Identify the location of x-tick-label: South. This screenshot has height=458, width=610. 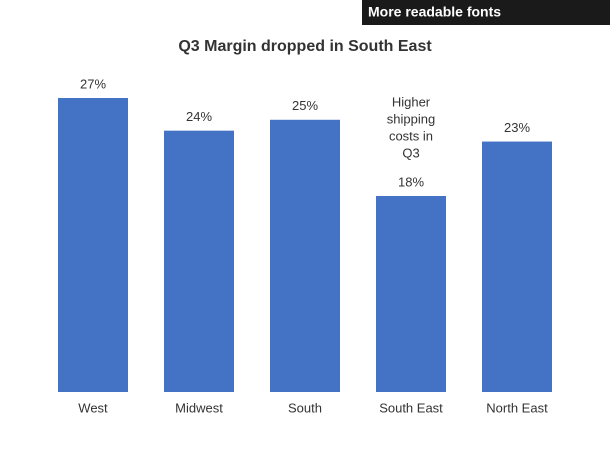
(305, 407).